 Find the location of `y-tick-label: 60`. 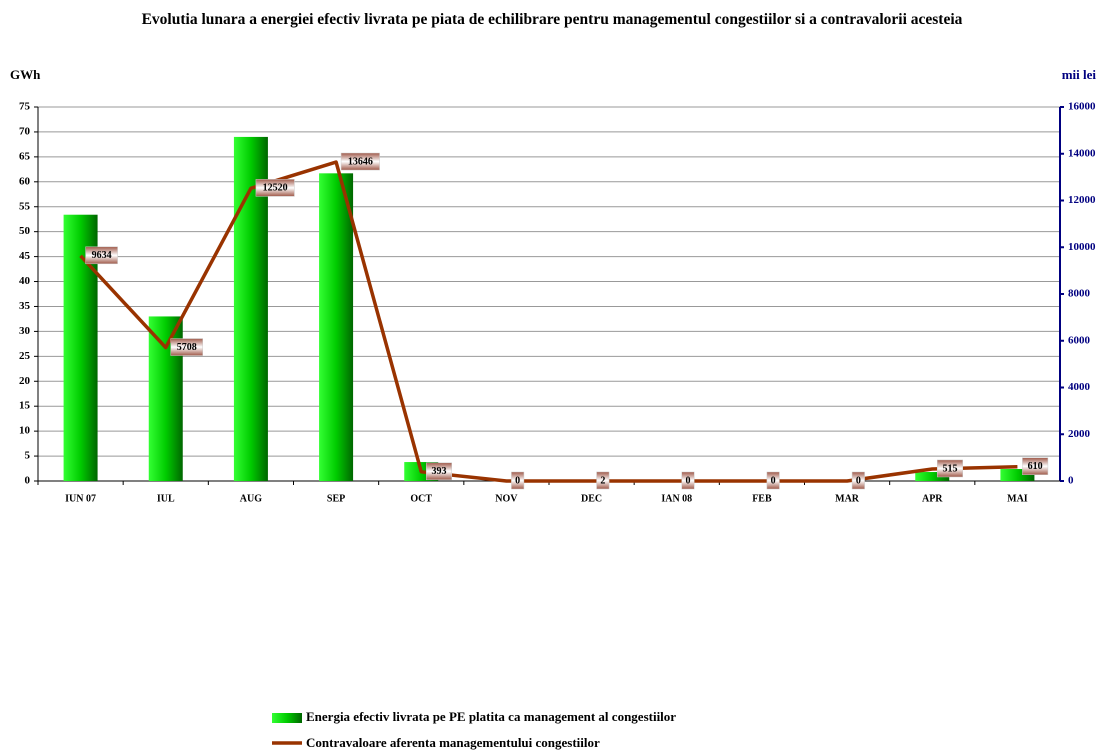

y-tick-label: 60 is located at coordinates (25, 181).